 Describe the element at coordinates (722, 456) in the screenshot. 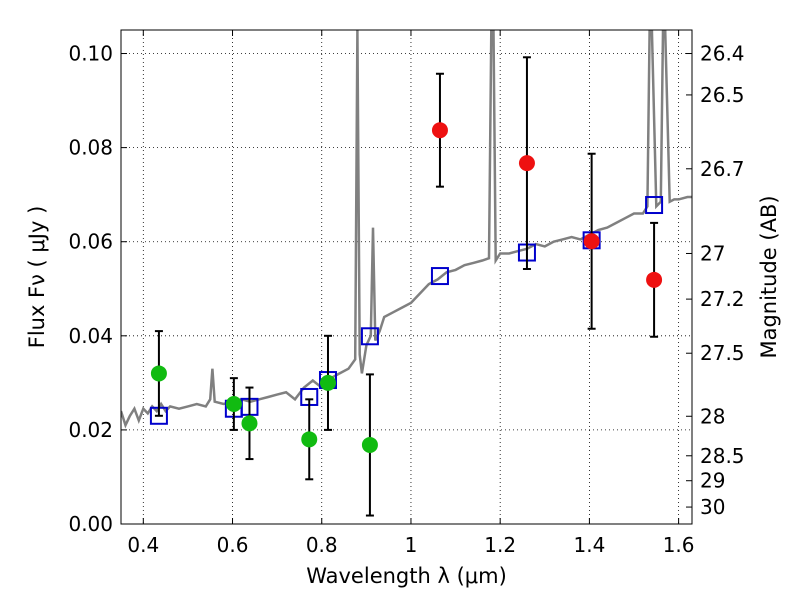

I see `right-tick-label: 28.5` at that location.